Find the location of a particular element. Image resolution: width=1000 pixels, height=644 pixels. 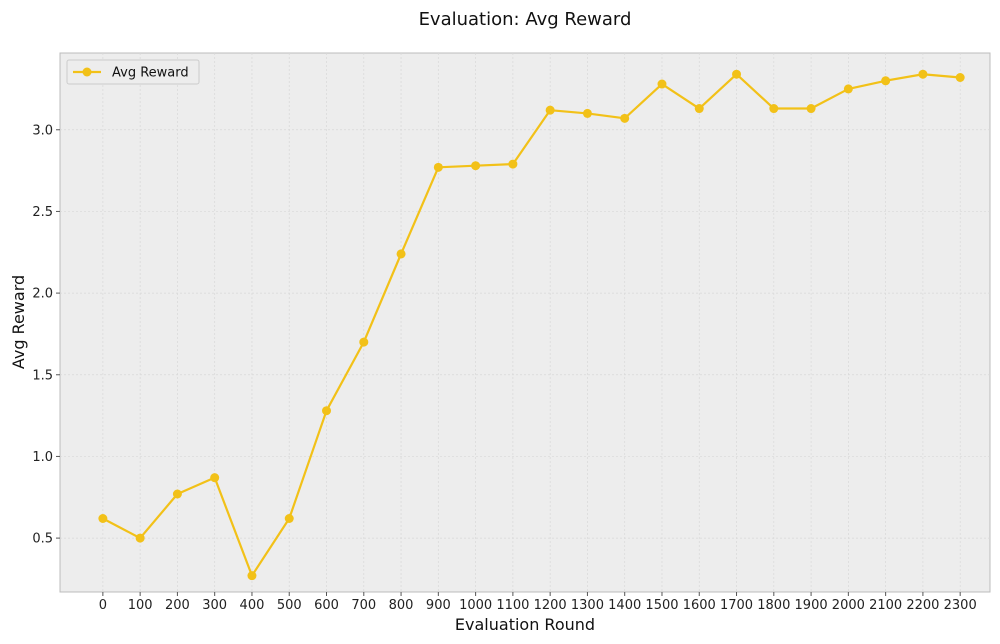

x-tick-label: 1200 is located at coordinates (550, 605).